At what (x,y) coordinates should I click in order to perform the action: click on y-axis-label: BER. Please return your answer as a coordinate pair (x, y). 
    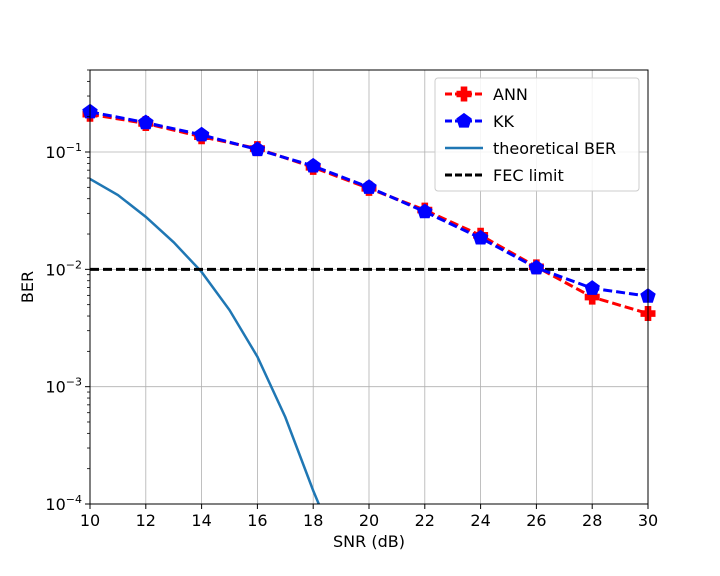
    Looking at the image, I should click on (27, 287).